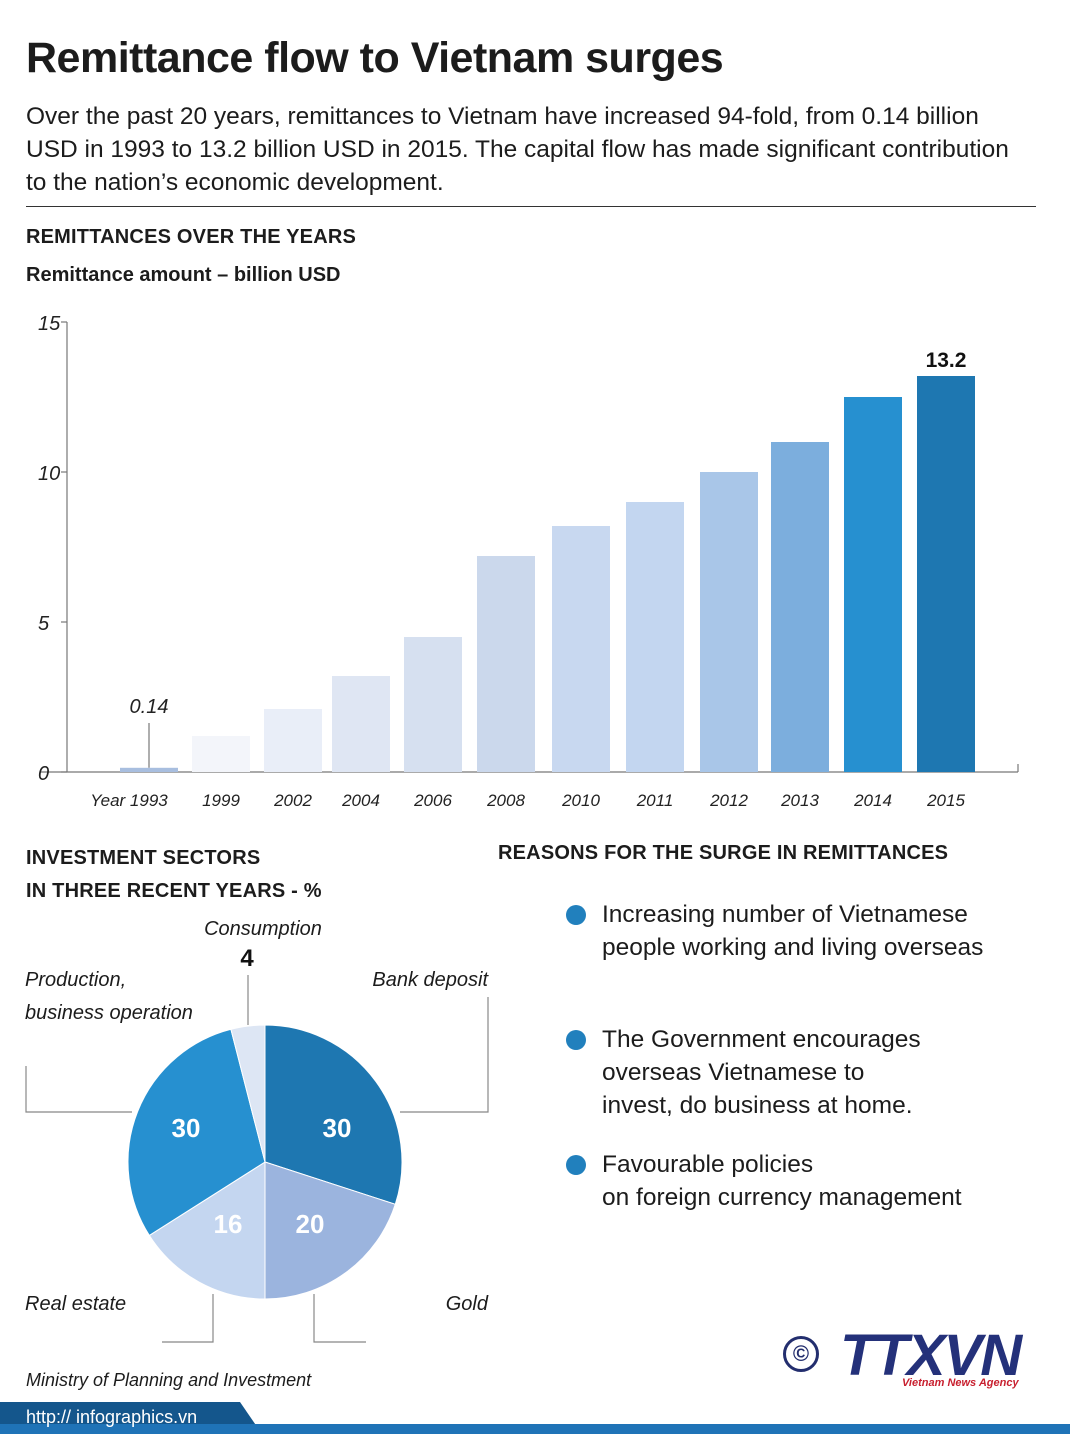 The height and width of the screenshot is (1434, 1070). I want to click on pie-category-label: Real estate, so click(75, 1304).